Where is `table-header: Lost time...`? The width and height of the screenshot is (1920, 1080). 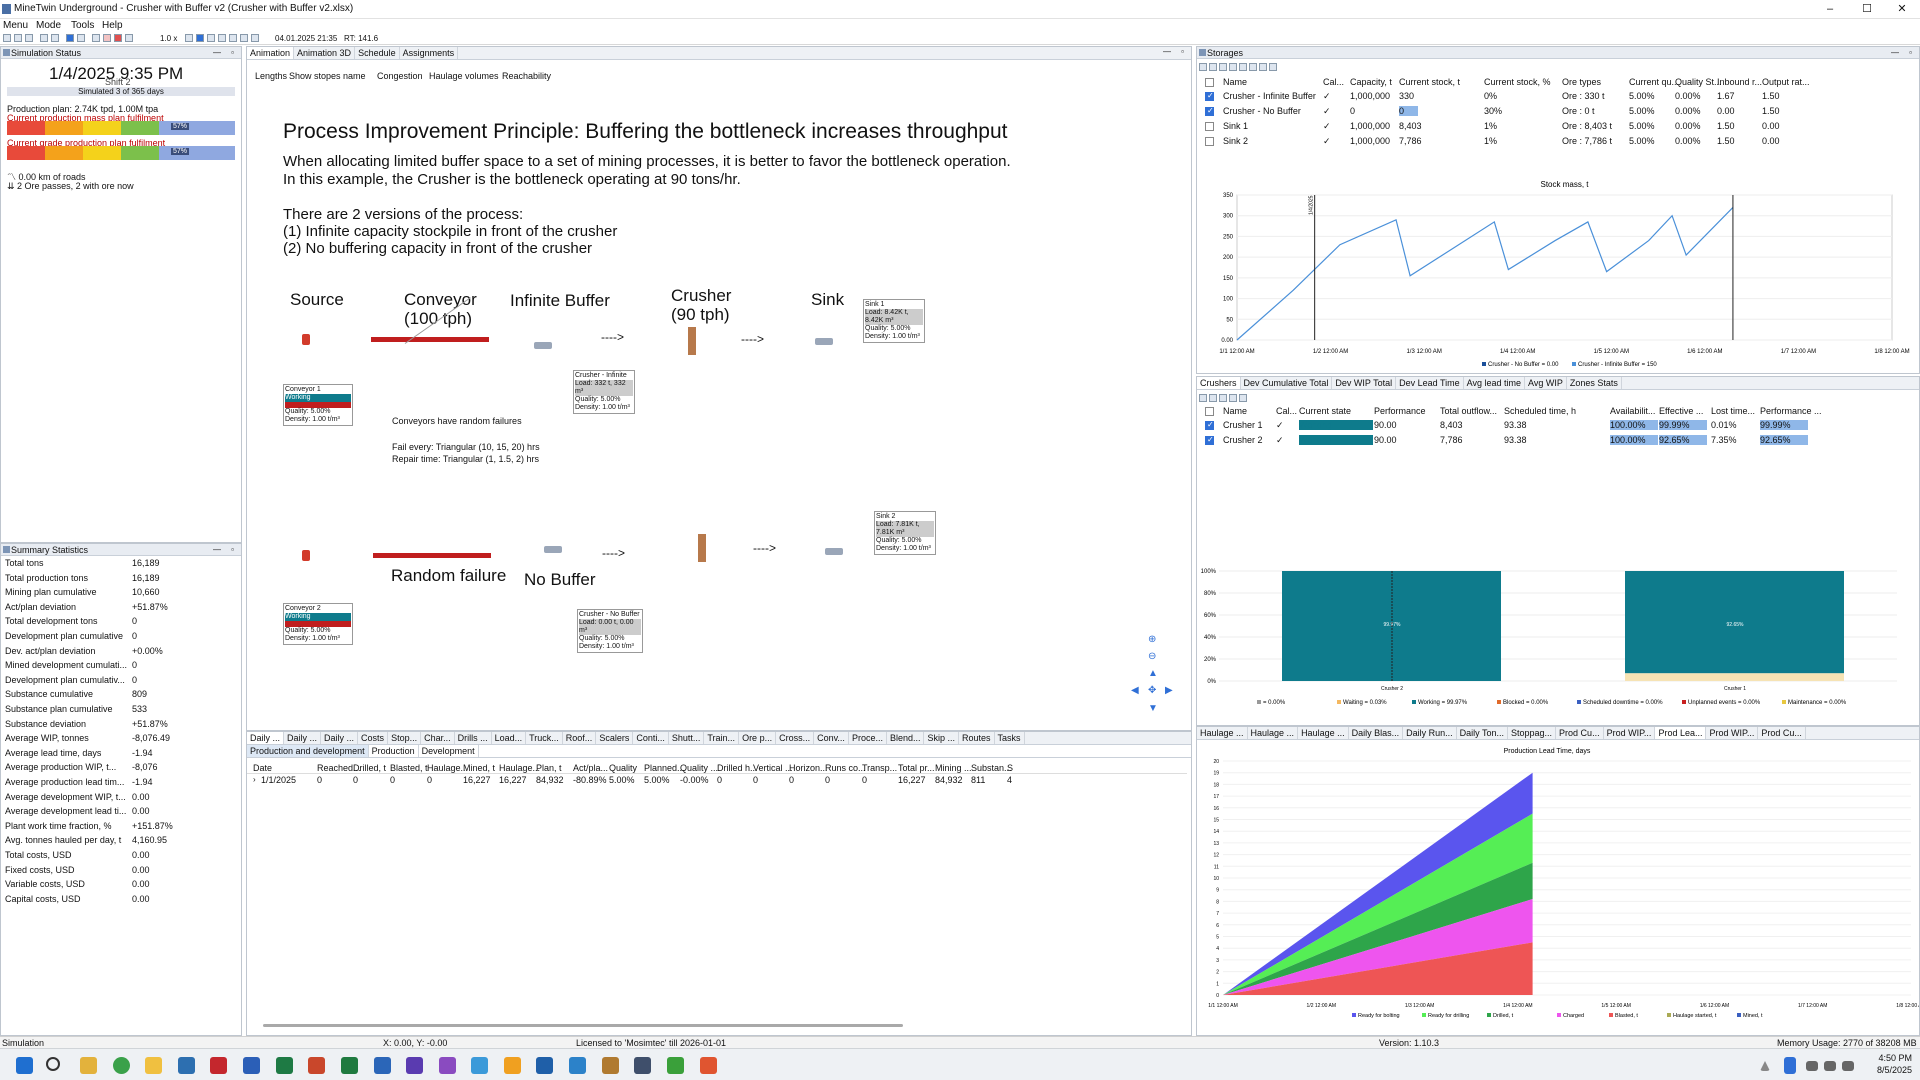 table-header: Lost time... is located at coordinates (1733, 411).